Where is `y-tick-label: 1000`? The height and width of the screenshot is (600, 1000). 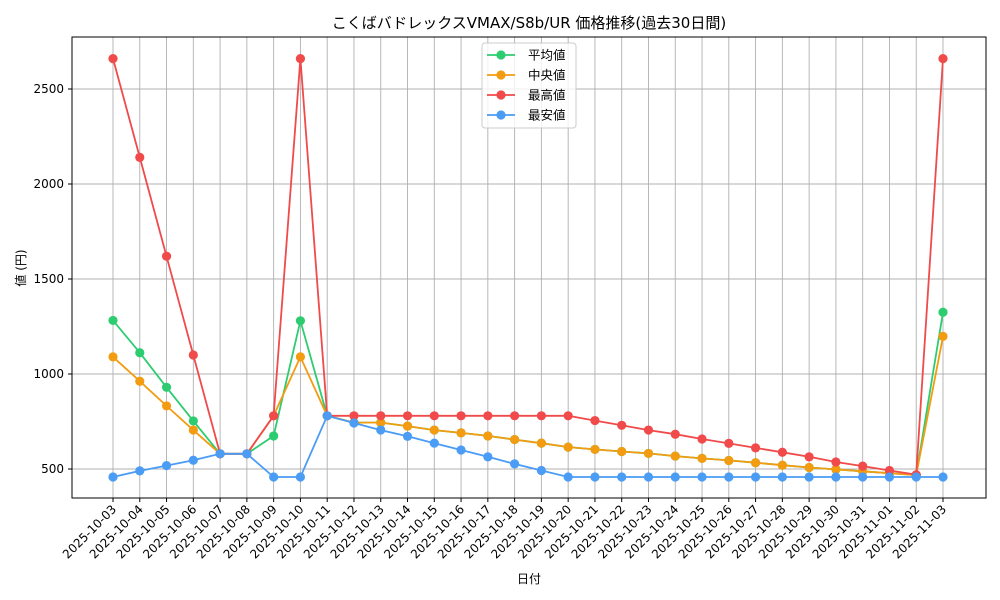
y-tick-label: 1000 is located at coordinates (48, 374).